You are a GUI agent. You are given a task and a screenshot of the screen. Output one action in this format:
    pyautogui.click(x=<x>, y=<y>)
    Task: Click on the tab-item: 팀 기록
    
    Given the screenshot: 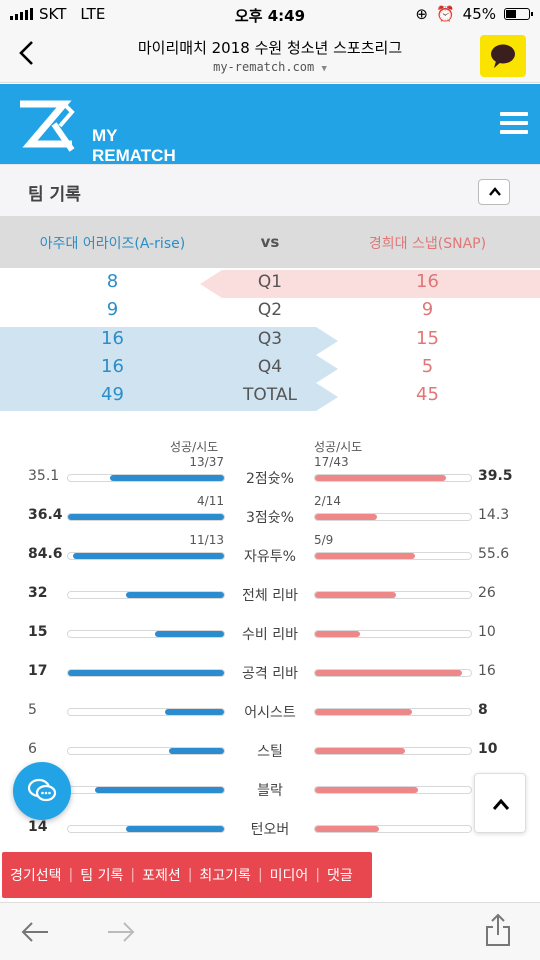 What is the action you would take?
    pyautogui.click(x=102, y=876)
    